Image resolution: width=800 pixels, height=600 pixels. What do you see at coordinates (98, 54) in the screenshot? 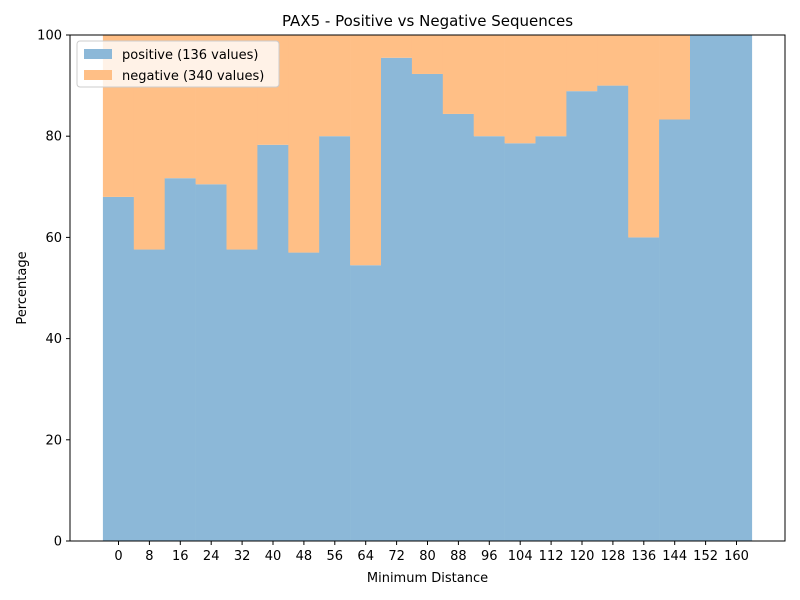
I see `legend-swatch-positive` at bounding box center [98, 54].